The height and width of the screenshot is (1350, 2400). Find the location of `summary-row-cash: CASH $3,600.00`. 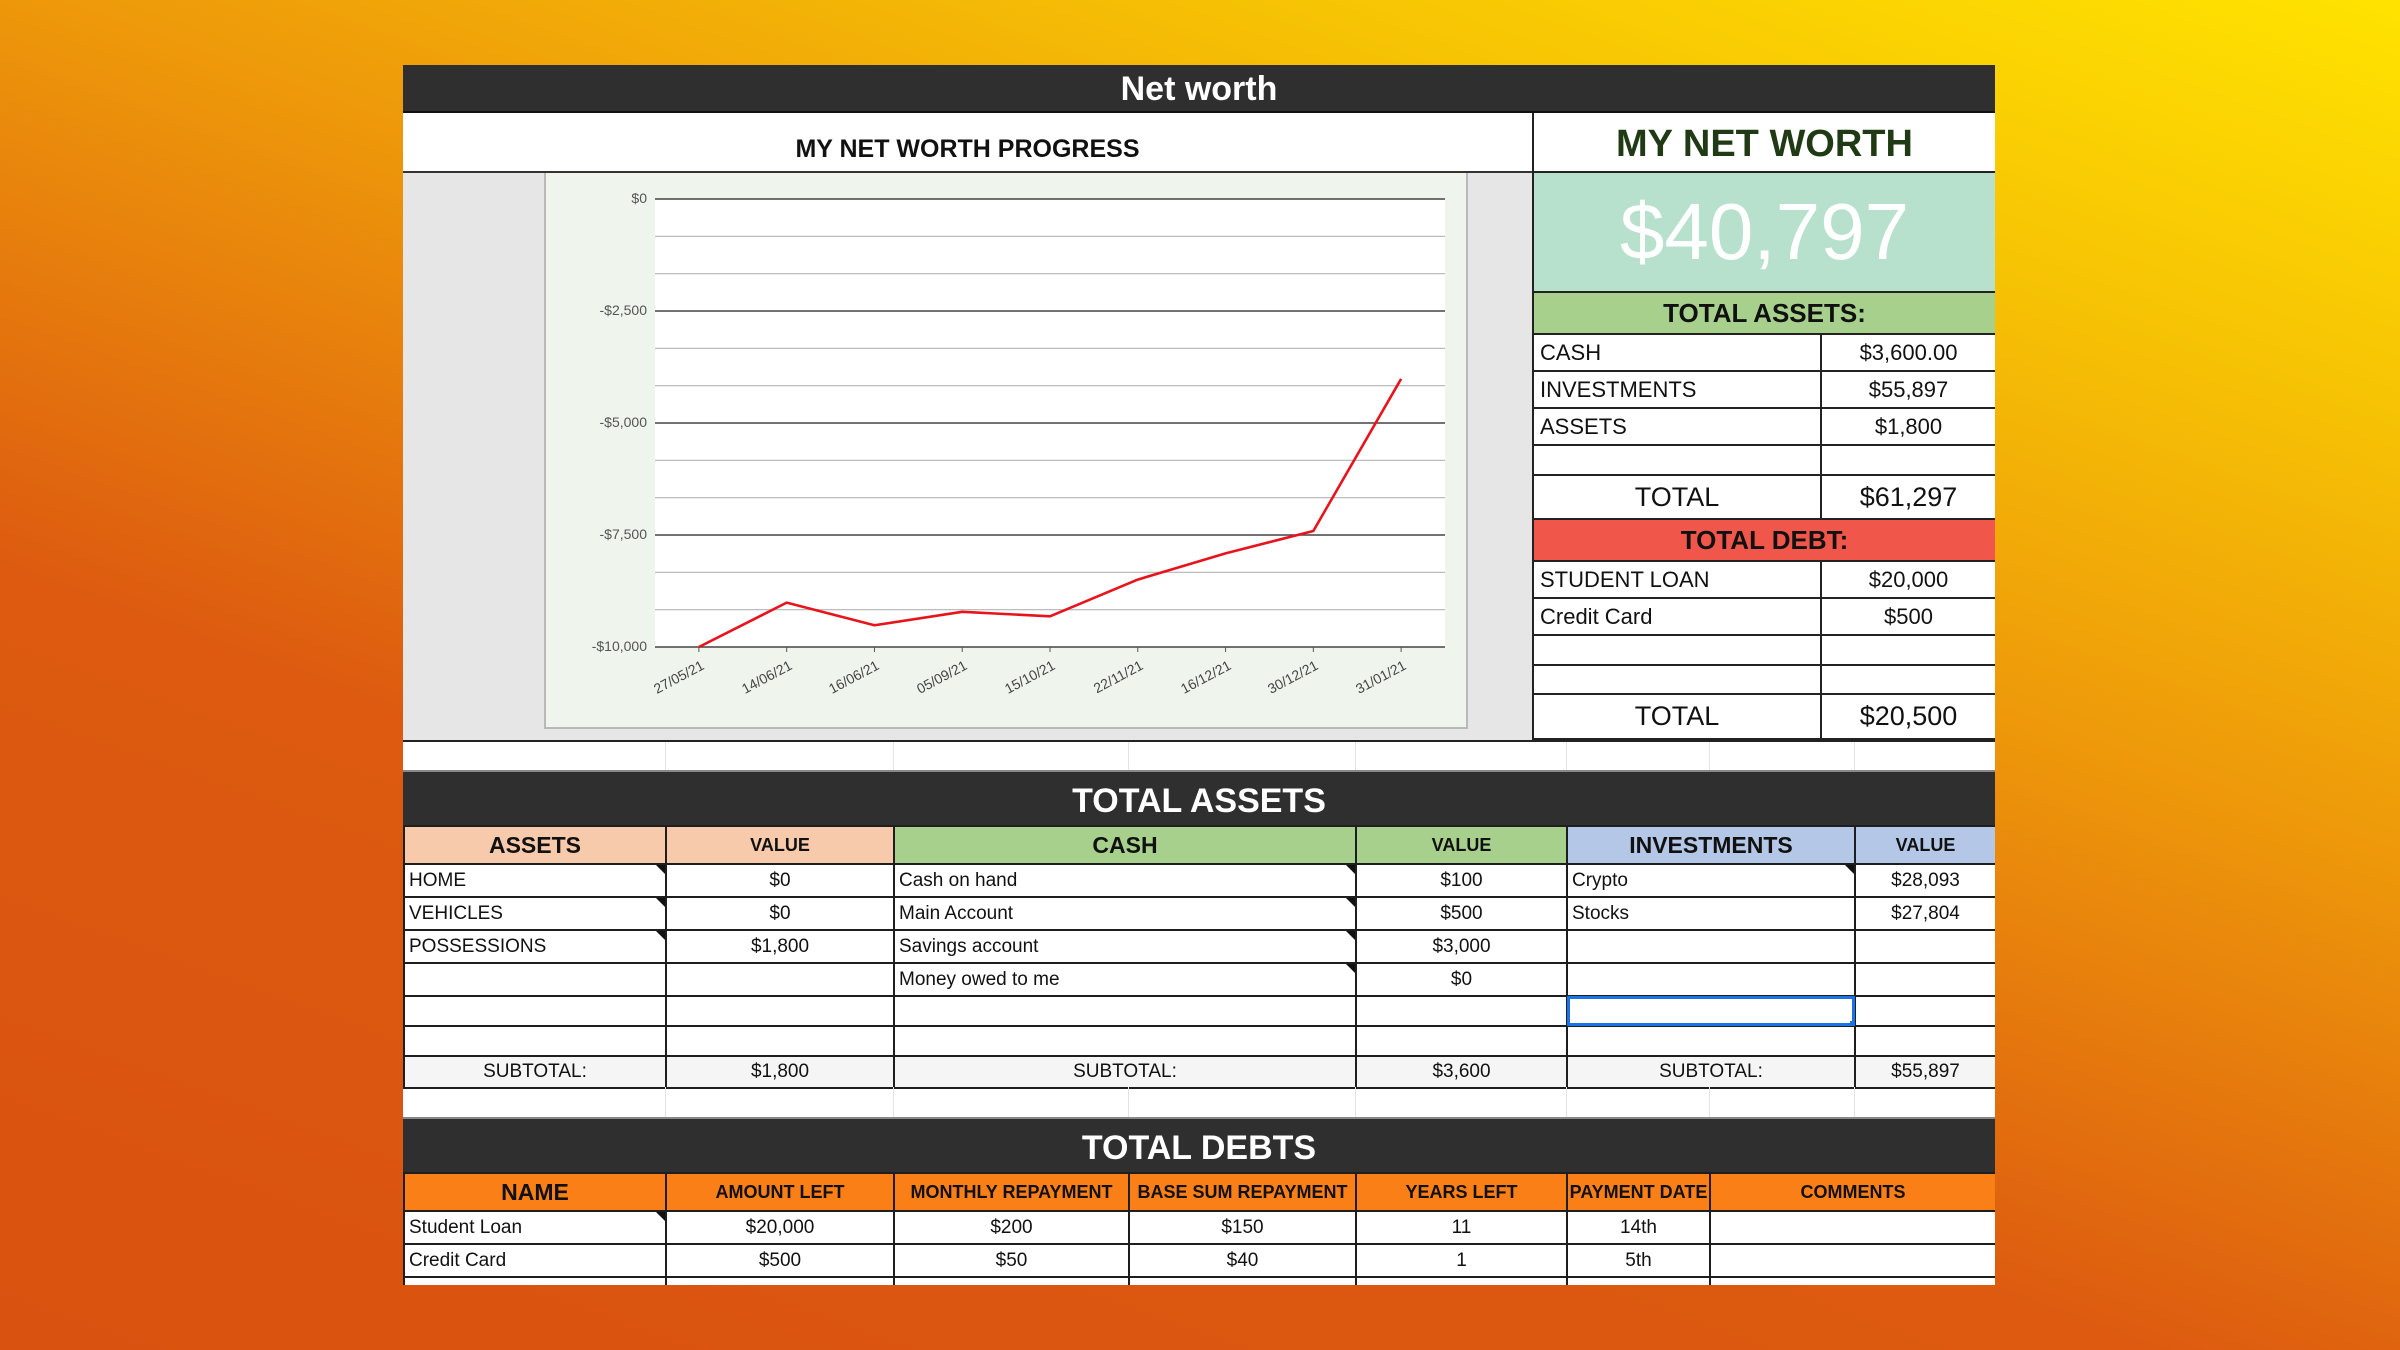

summary-row-cash: CASH $3,600.00 is located at coordinates (1764, 353).